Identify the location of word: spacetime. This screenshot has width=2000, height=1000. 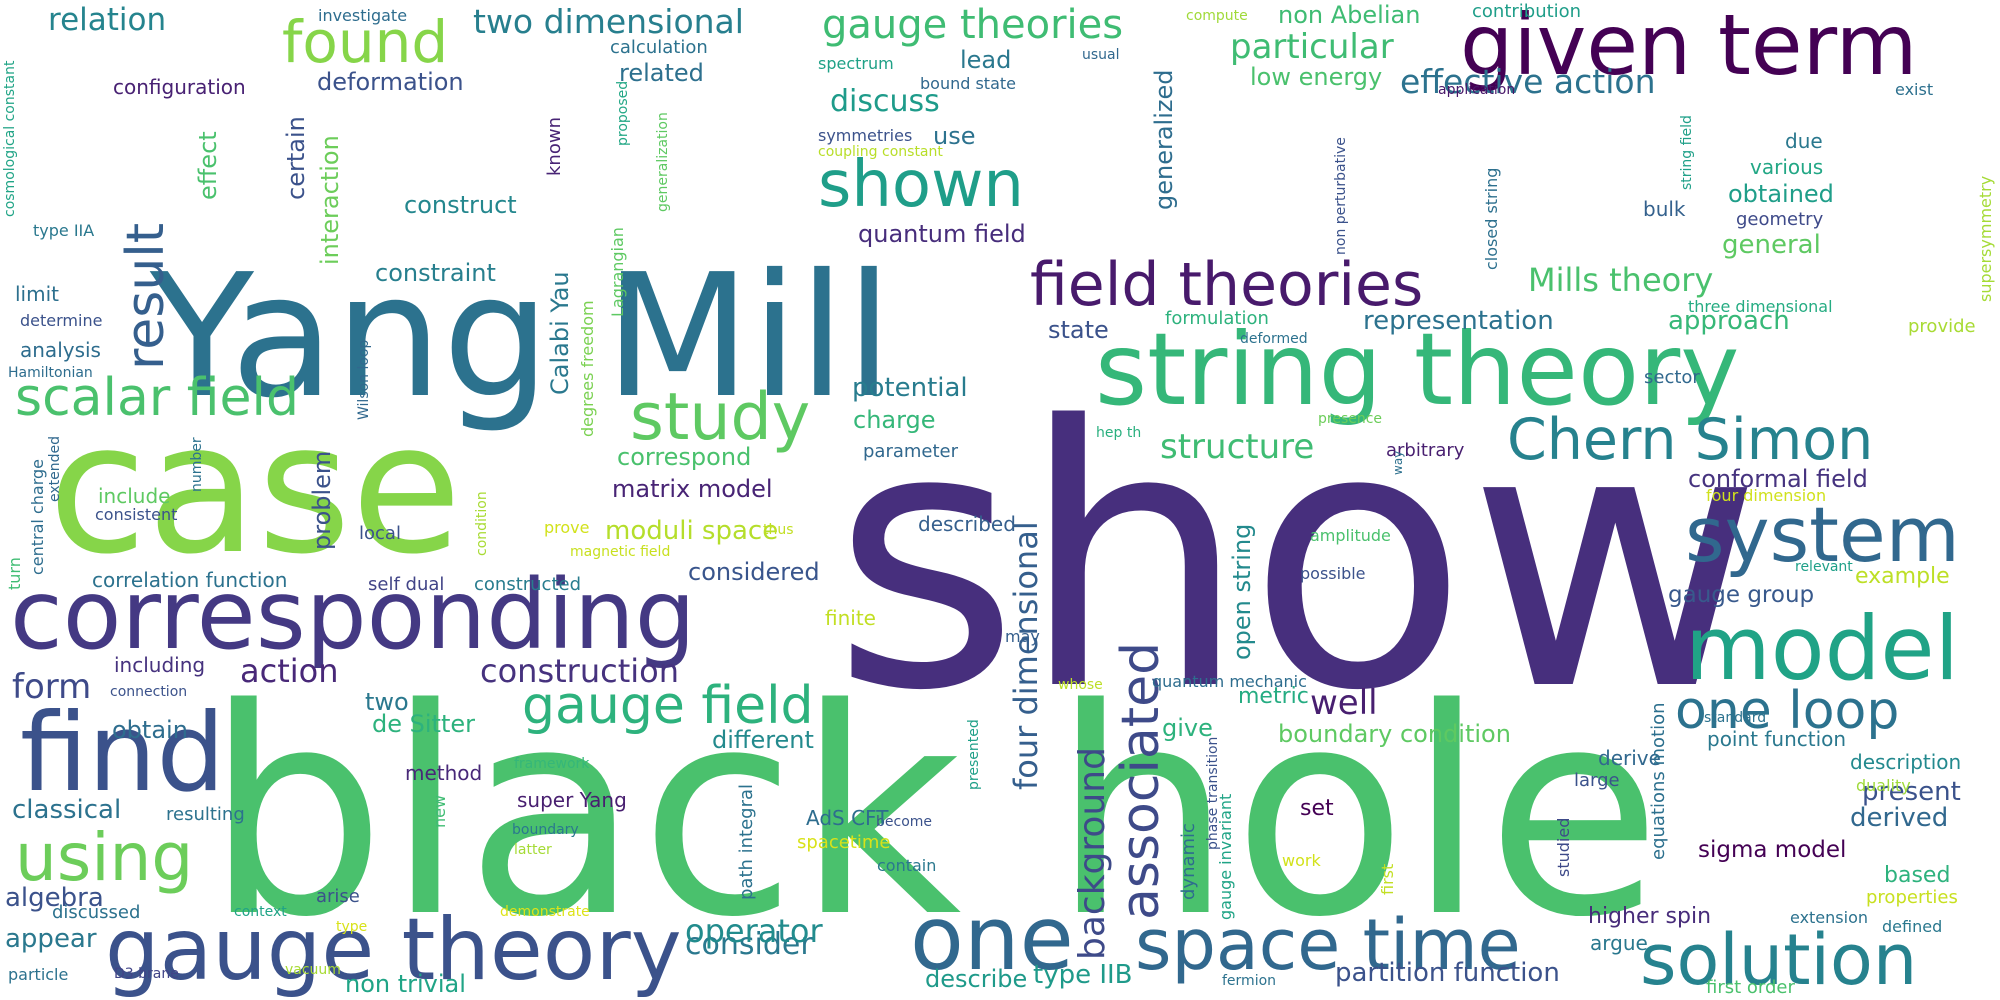
(844, 842).